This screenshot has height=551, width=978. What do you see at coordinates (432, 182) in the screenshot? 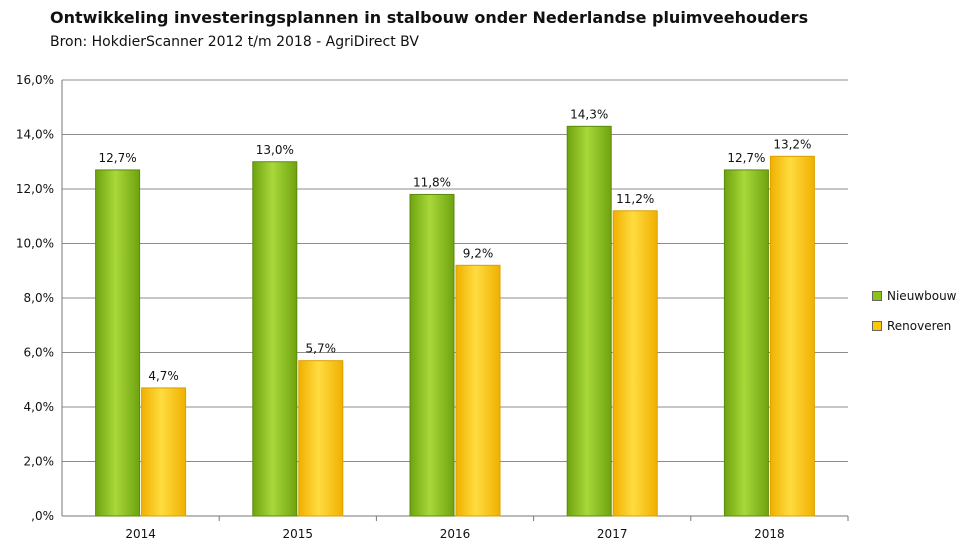
I see `data-label-nieuwbouw-2016: 11,8%` at bounding box center [432, 182].